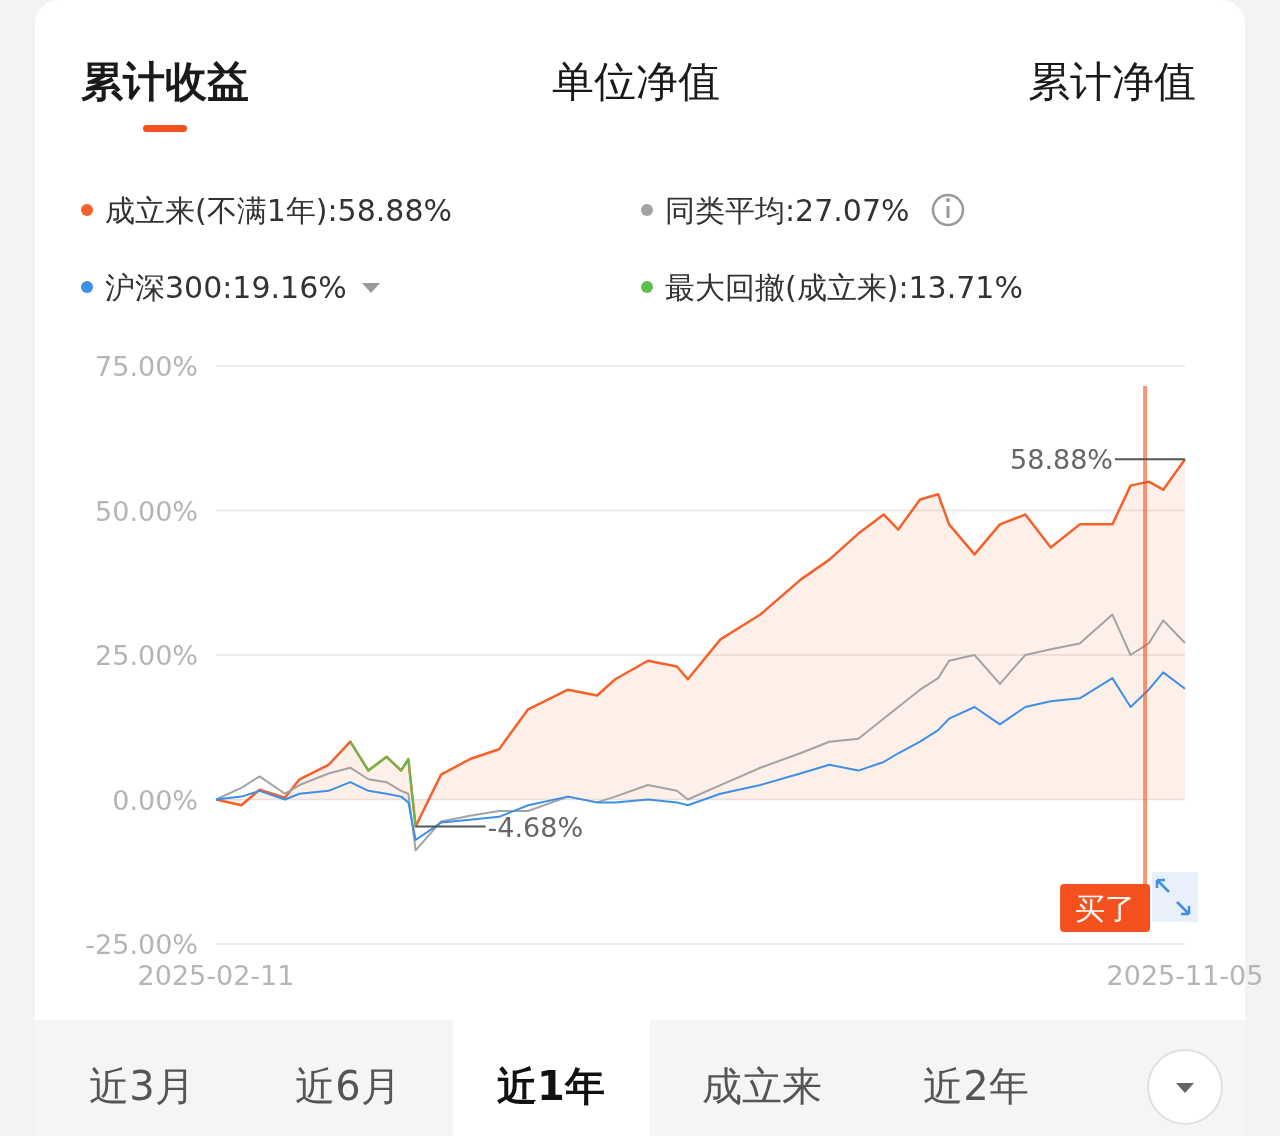 This screenshot has width=1280, height=1136. I want to click on x-tick-label: 2025-02-11, so click(216, 975).